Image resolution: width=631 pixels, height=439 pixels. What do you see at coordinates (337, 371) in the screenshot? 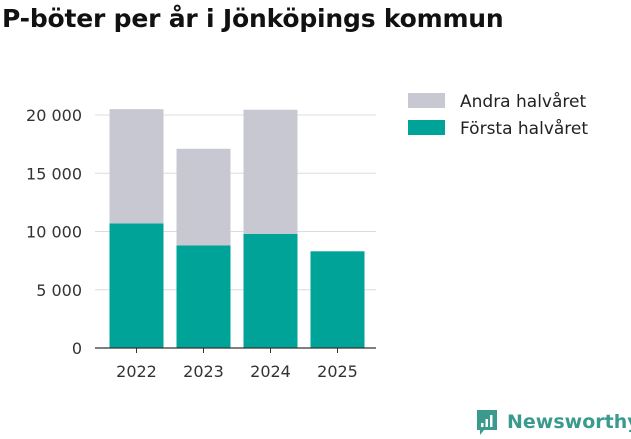
I see `x-tick-label: 2025` at bounding box center [337, 371].